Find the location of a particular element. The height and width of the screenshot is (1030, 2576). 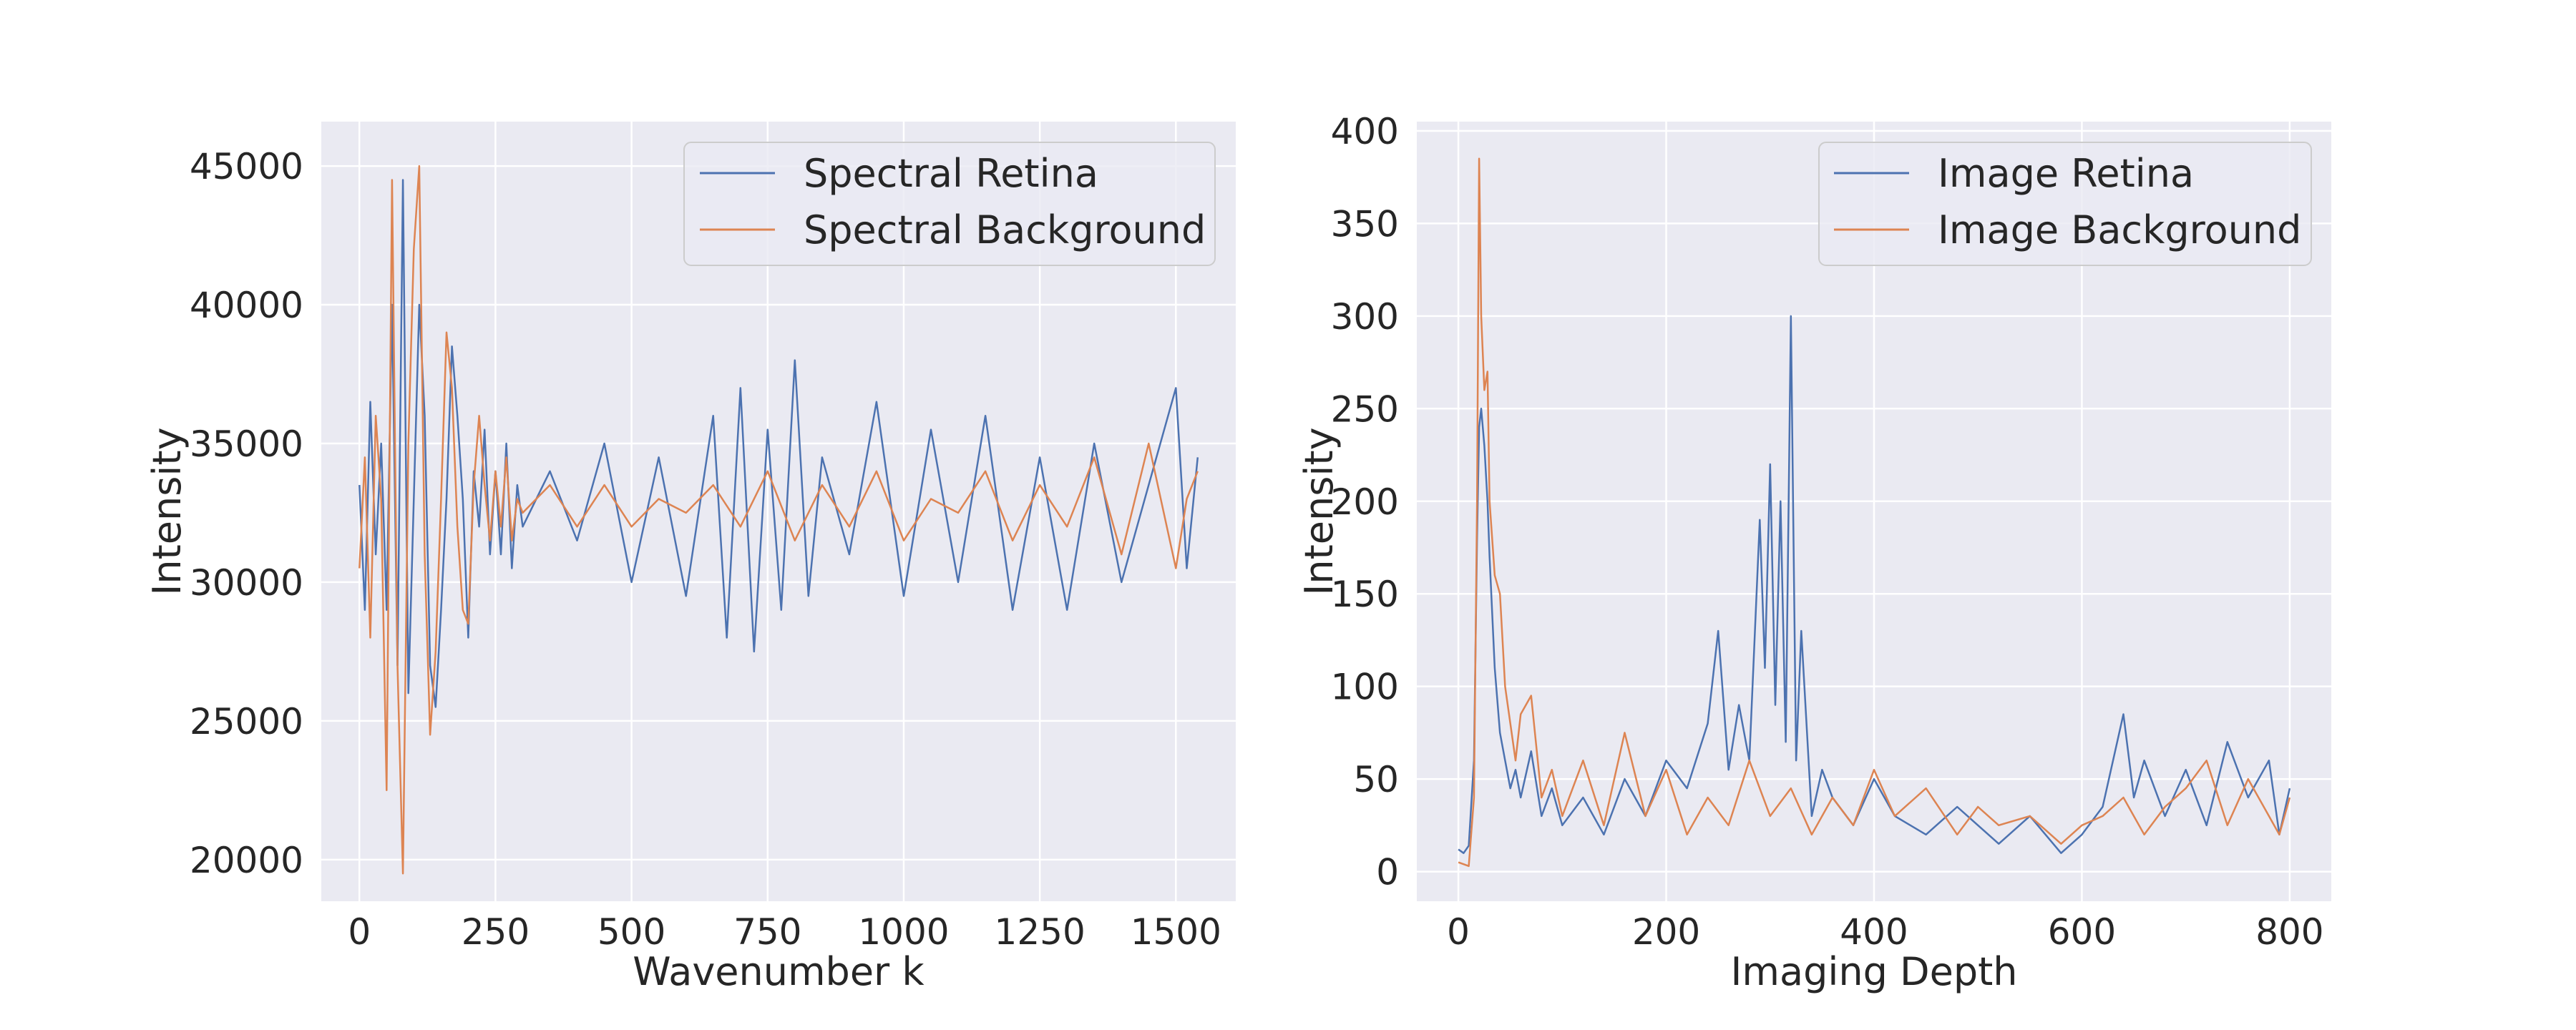

x-tick-labels: 0 200 400 600 800 is located at coordinates (1885, 932).